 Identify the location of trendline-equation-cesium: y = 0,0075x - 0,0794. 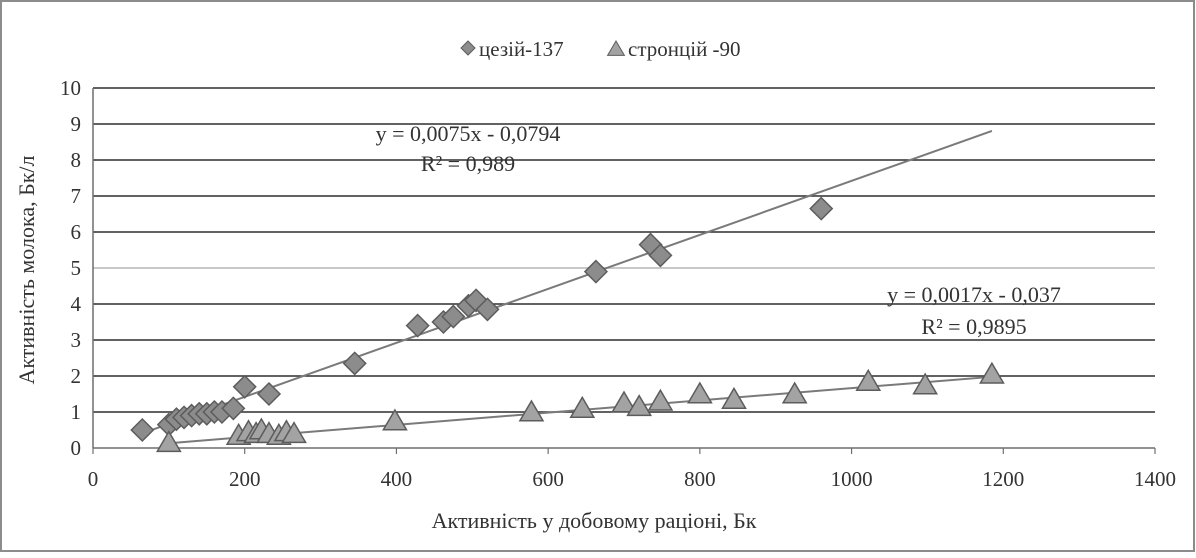
(468, 133).